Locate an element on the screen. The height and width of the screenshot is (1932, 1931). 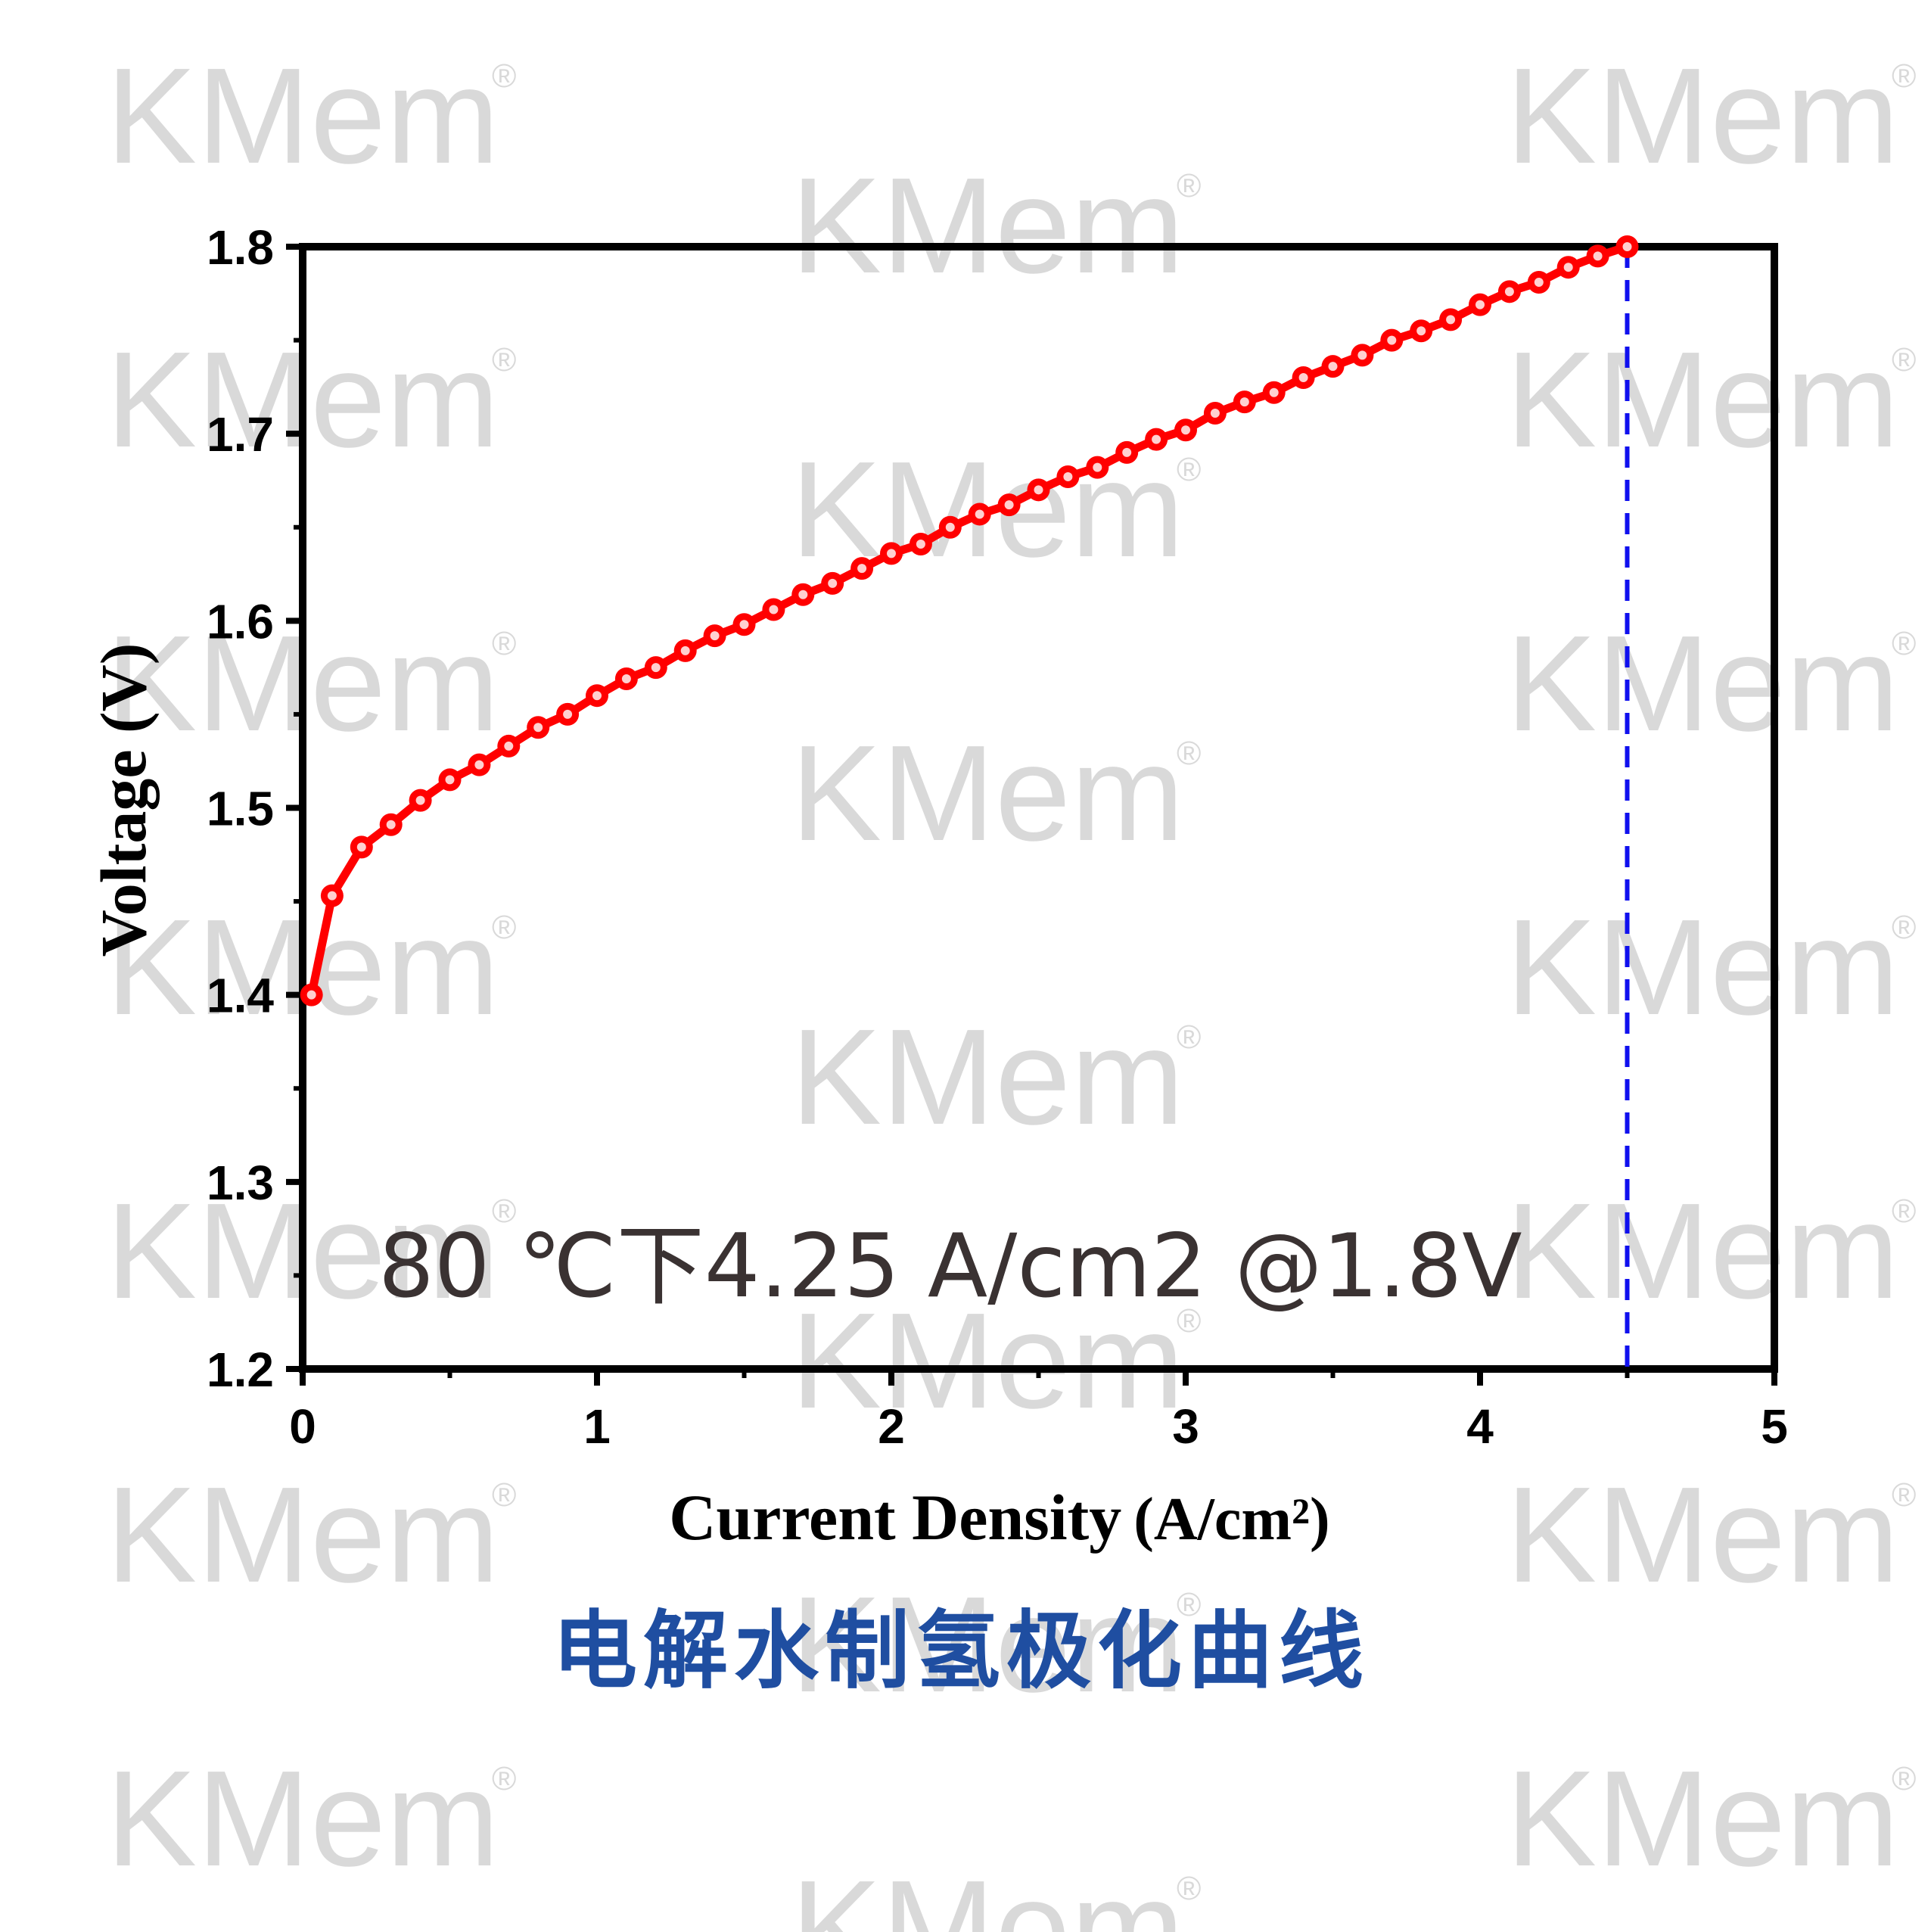
chart-caption: 电解水制氢极化曲线 is located at coordinates (961, 1651).